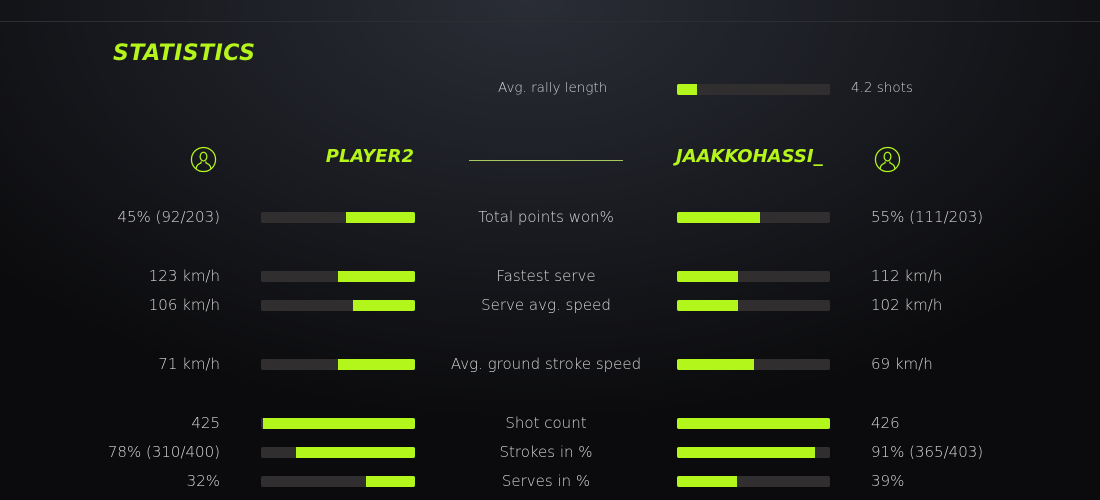 The height and width of the screenshot is (500, 1100). What do you see at coordinates (546, 276) in the screenshot?
I see `stat-label: Fastest serve` at bounding box center [546, 276].